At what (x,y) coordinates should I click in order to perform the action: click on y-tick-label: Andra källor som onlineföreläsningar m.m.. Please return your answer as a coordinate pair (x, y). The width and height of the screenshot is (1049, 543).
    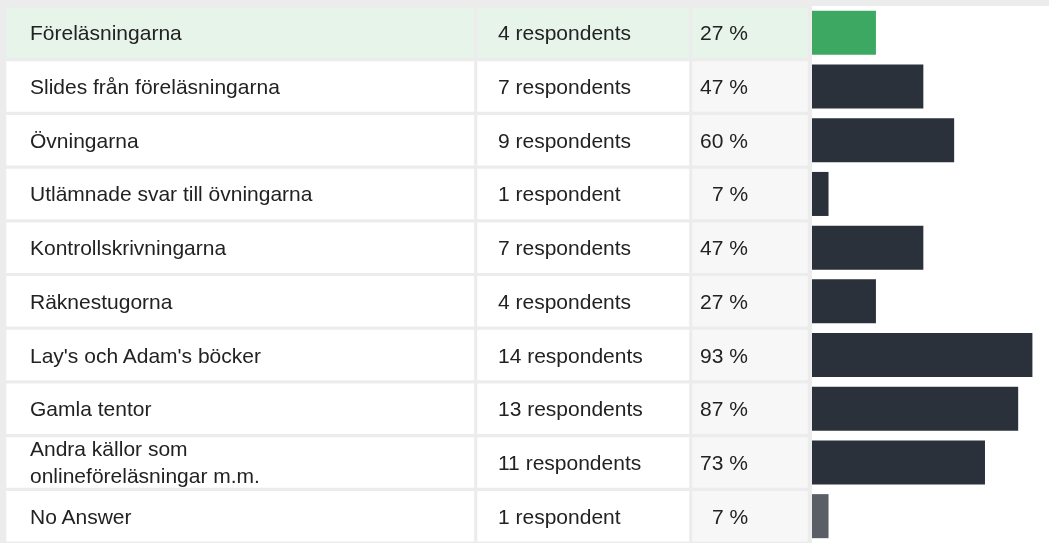
    Looking at the image, I should click on (145, 462).